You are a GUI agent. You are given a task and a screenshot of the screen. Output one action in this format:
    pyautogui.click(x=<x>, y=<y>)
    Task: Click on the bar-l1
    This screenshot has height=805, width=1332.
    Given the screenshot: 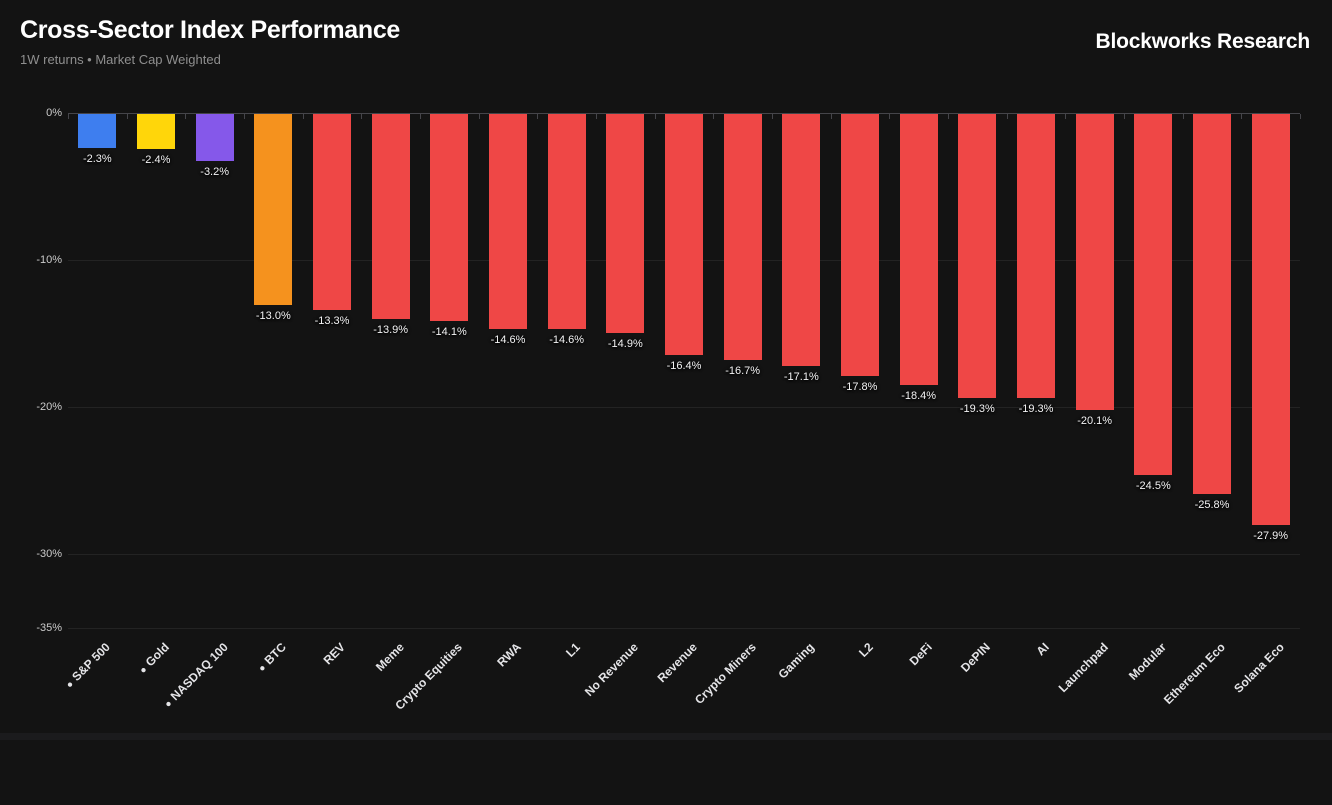 What is the action you would take?
    pyautogui.click(x=566, y=221)
    